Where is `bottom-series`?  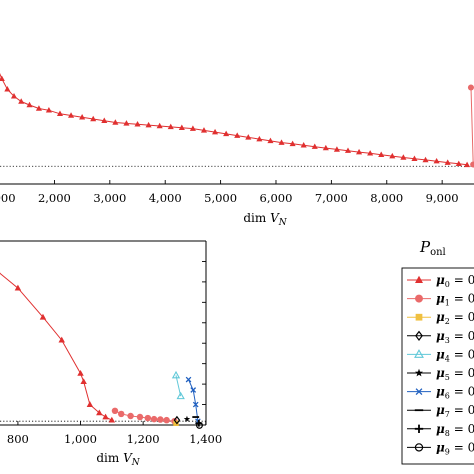
bottom-series is located at coordinates (101, 350).